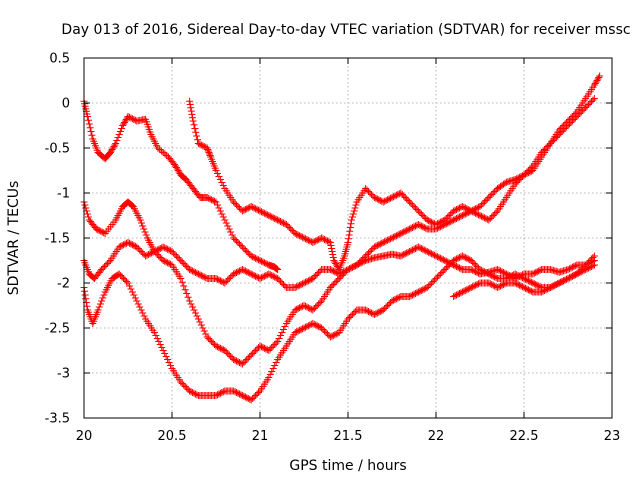 The image size is (640, 480). Describe the element at coordinates (57, 419) in the screenshot. I see `y-tick-label: -3.5` at that location.